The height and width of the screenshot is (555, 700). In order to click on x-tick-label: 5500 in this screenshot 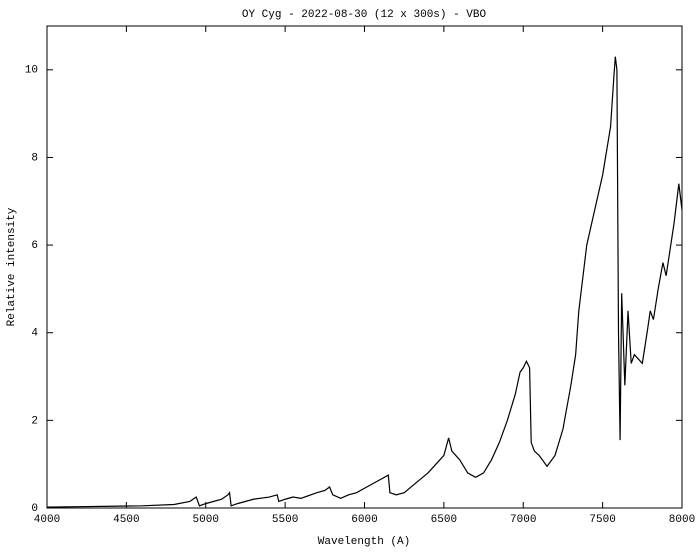, I will do `click(285, 520)`.